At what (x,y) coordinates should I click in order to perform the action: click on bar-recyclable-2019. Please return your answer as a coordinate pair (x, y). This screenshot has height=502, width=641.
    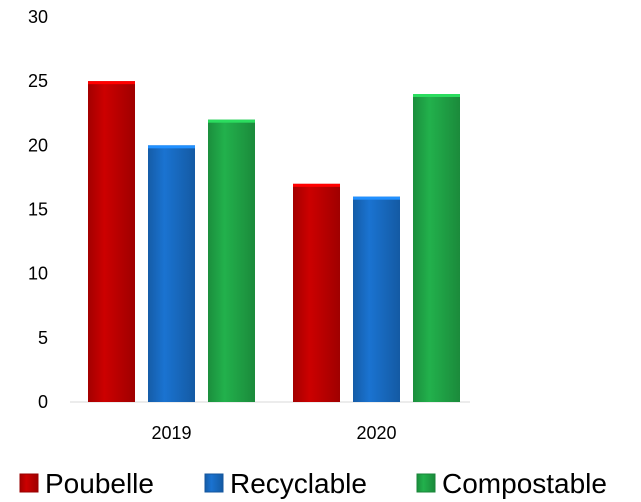
    Looking at the image, I should click on (171, 274).